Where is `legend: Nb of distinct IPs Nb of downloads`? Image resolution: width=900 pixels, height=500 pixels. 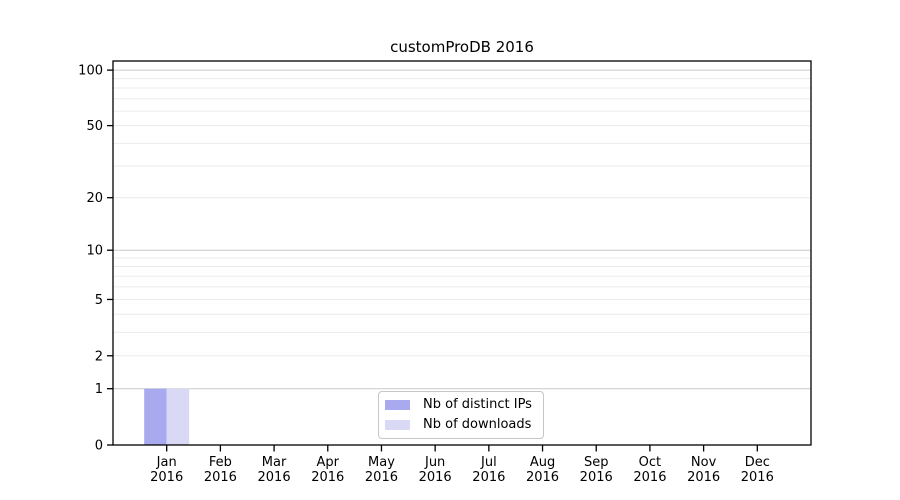 legend: Nb of distinct IPs Nb of downloads is located at coordinates (461, 415).